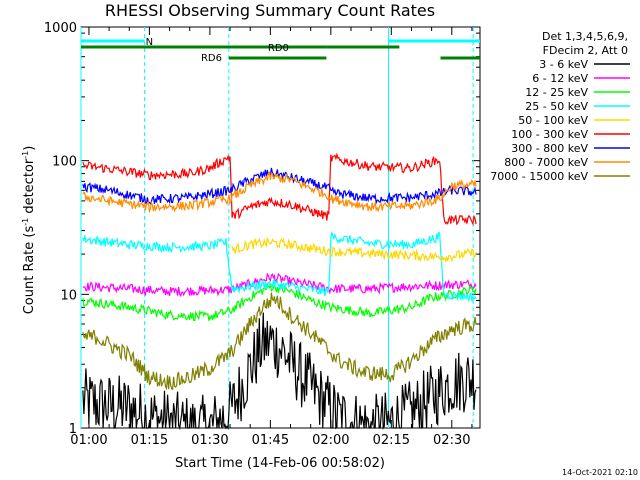 The width and height of the screenshot is (640, 480). What do you see at coordinates (73, 429) in the screenshot?
I see `y-tick-label-0: 1` at bounding box center [73, 429].